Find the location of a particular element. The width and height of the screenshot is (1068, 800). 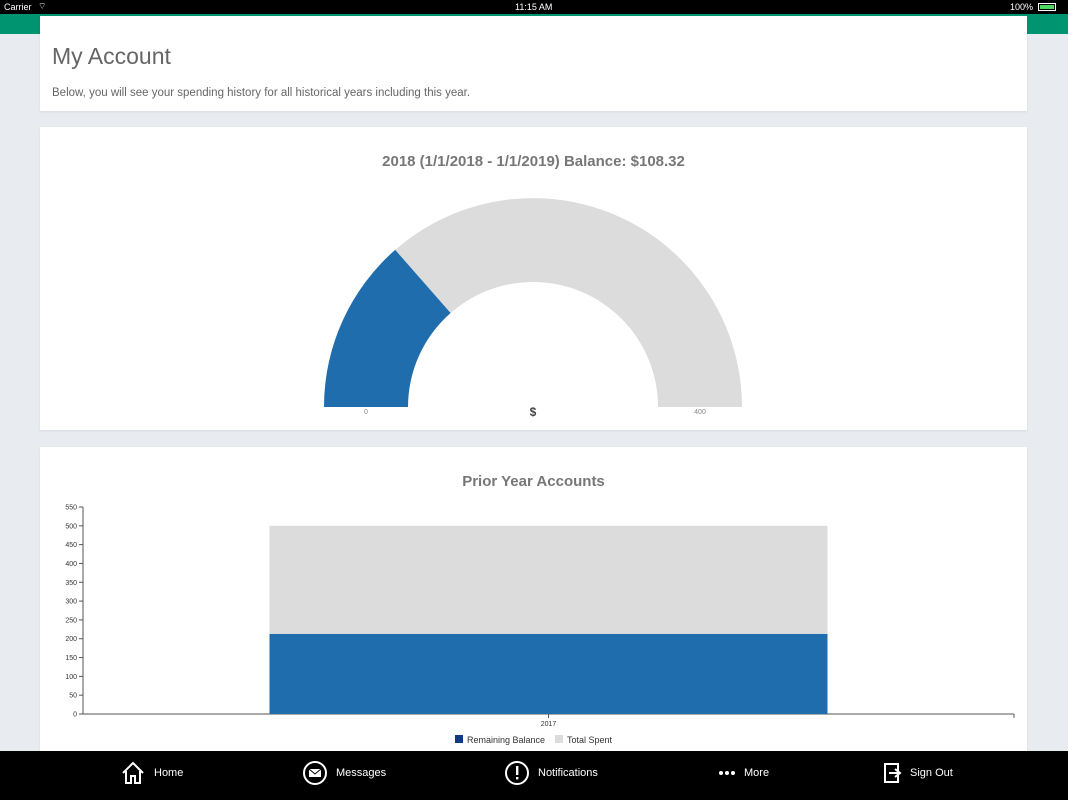

bar-remaining-balance is located at coordinates (548, 673).